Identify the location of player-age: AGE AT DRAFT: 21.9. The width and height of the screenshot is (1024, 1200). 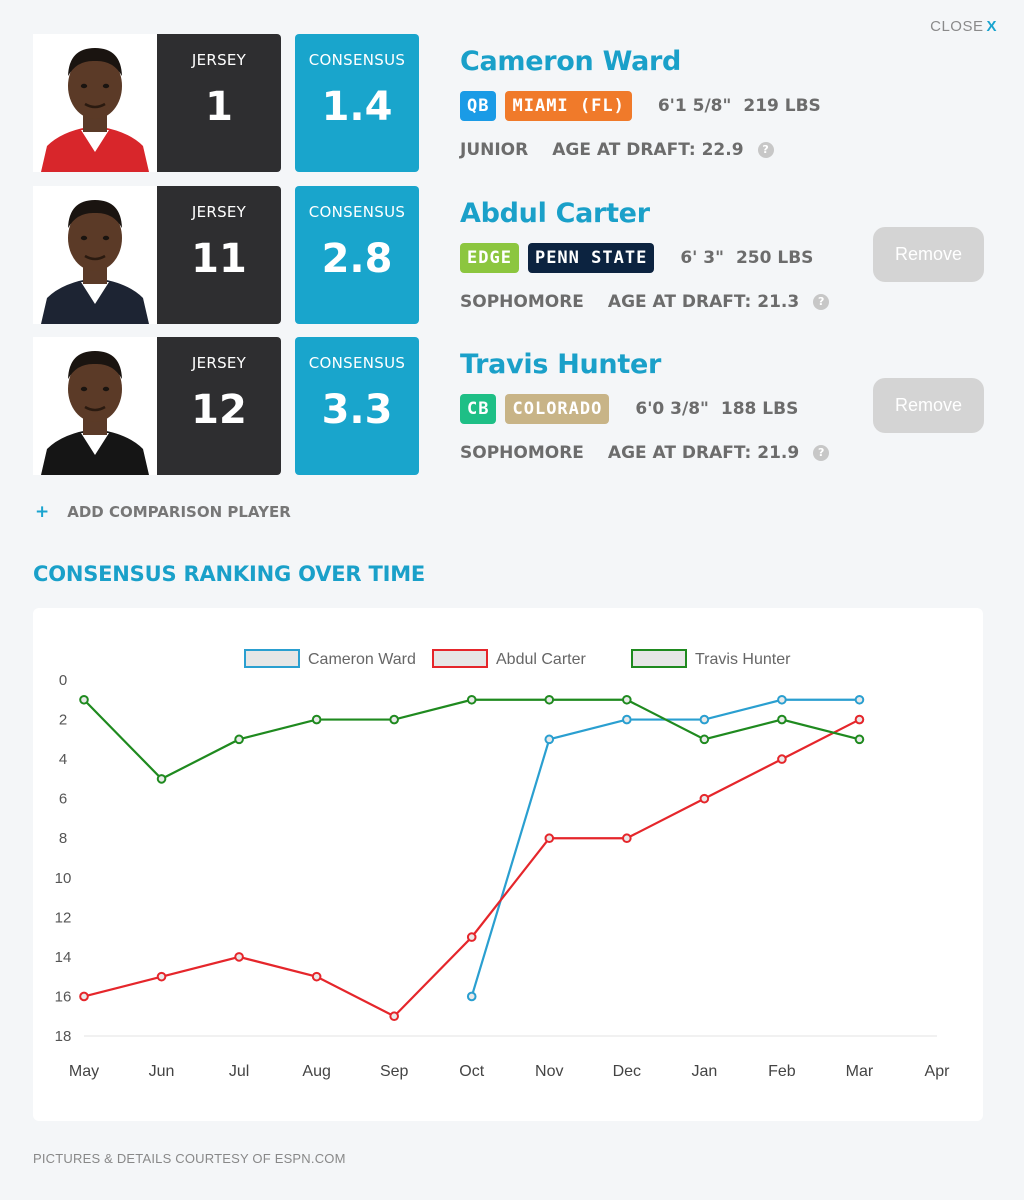
(703, 453).